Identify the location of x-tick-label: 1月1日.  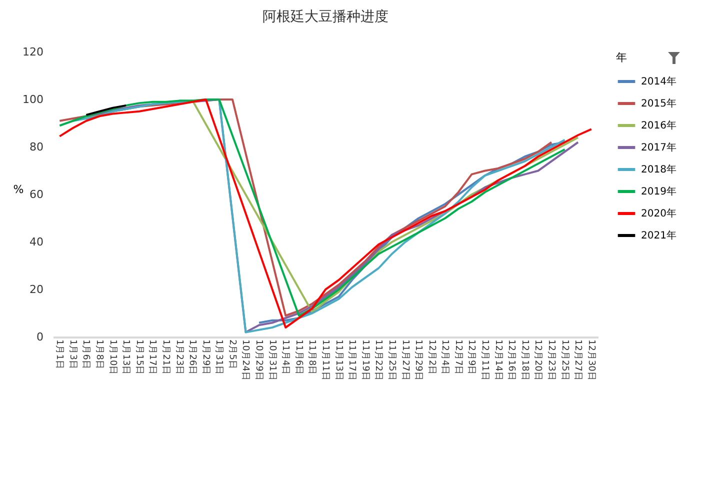
(59, 354).